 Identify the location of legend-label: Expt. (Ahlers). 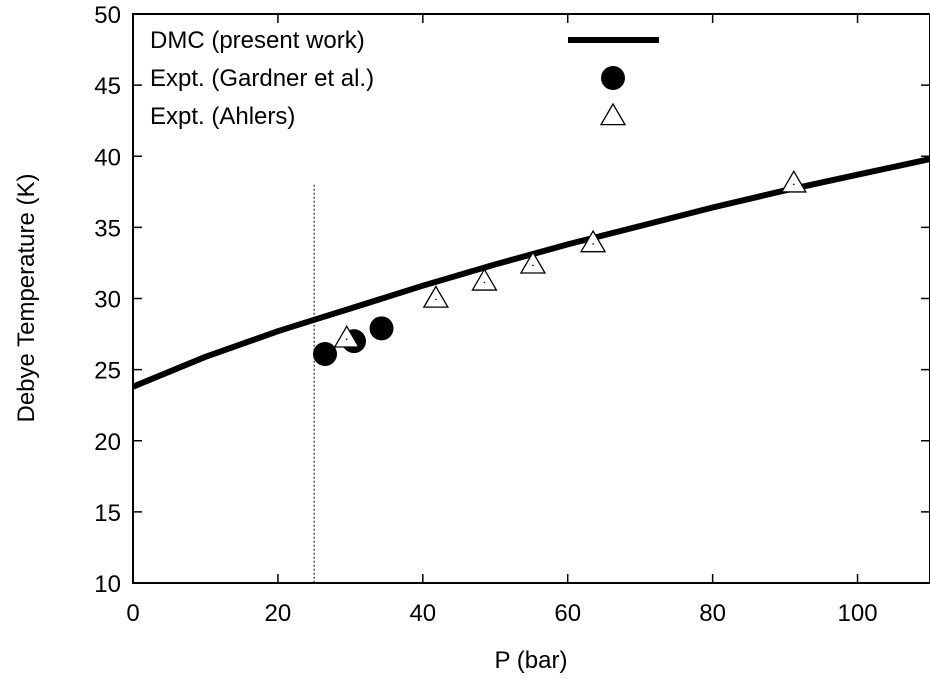
(222, 116).